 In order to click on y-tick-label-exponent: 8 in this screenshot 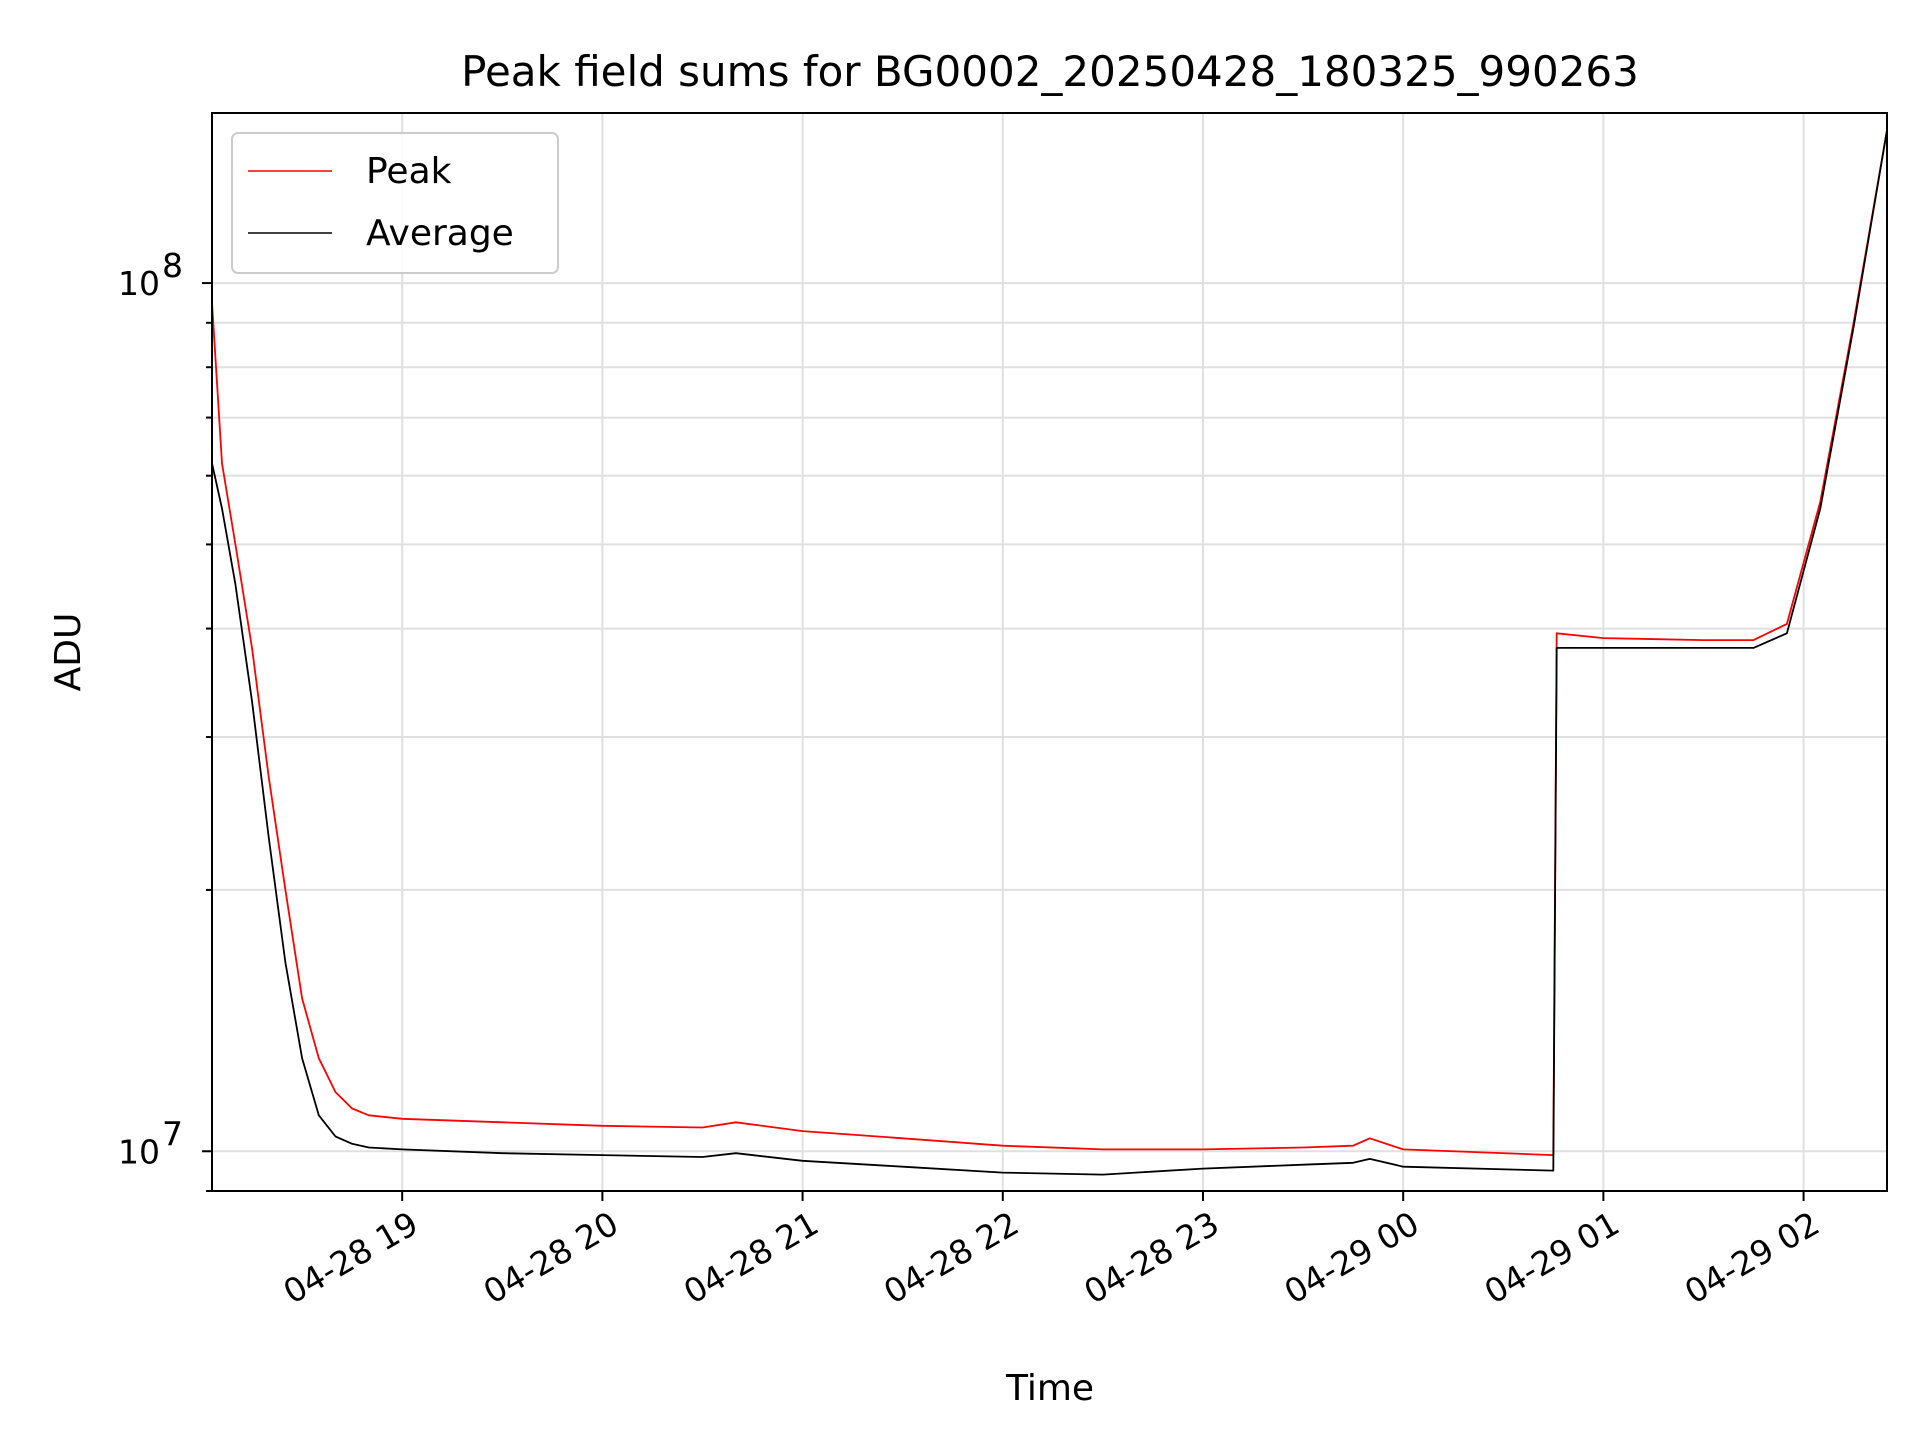, I will do `click(172, 265)`.